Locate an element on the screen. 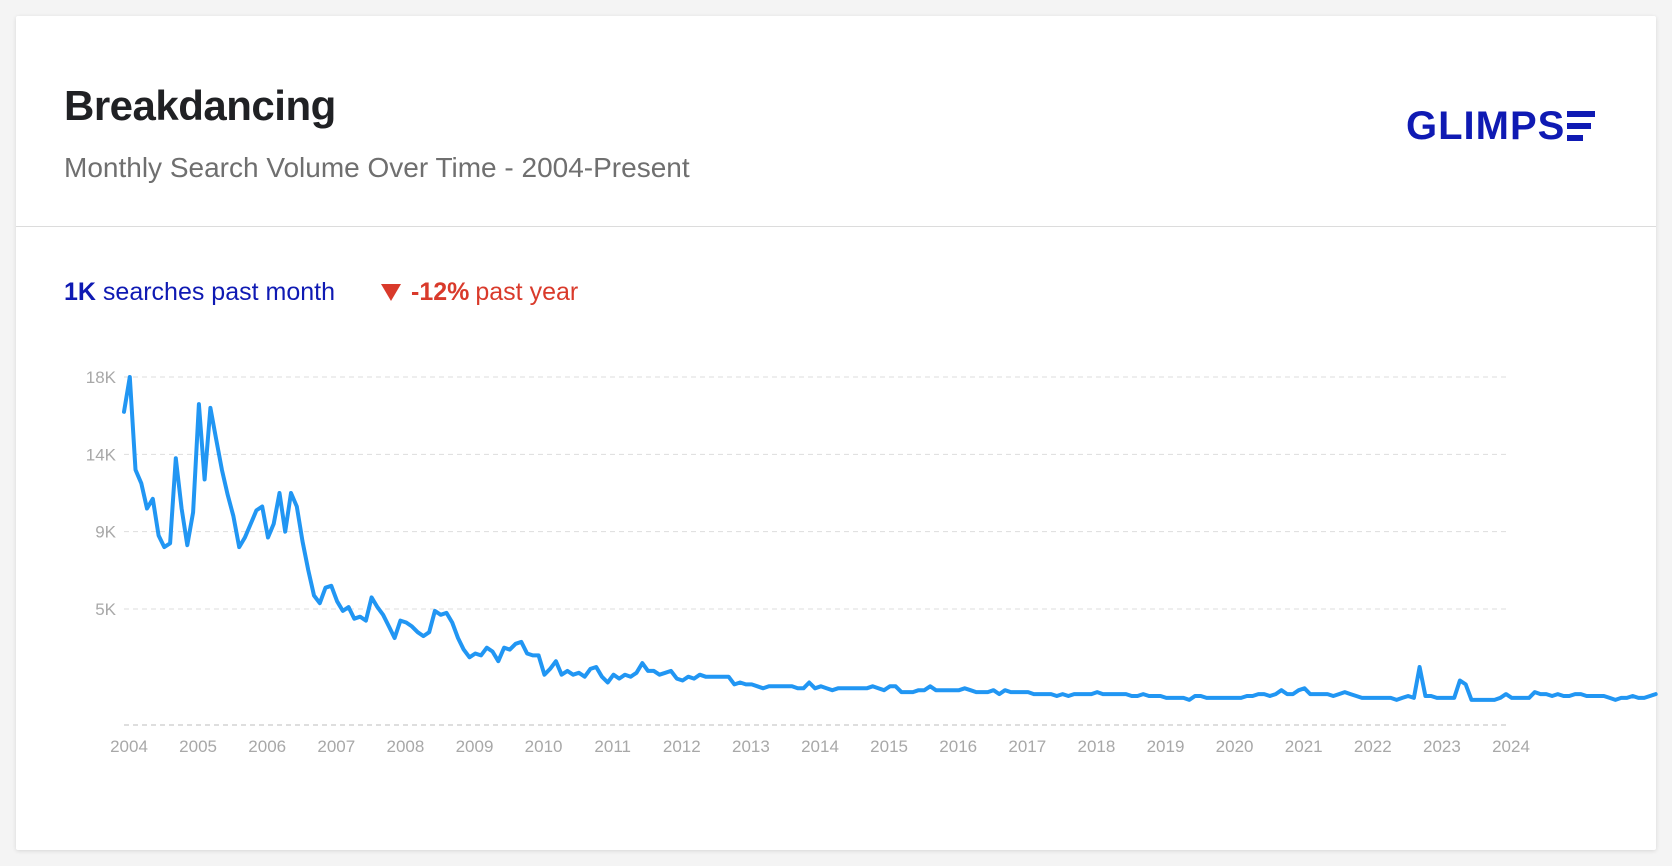 This screenshot has height=866, width=1672. y-tick-label: 18K is located at coordinates (101, 377).